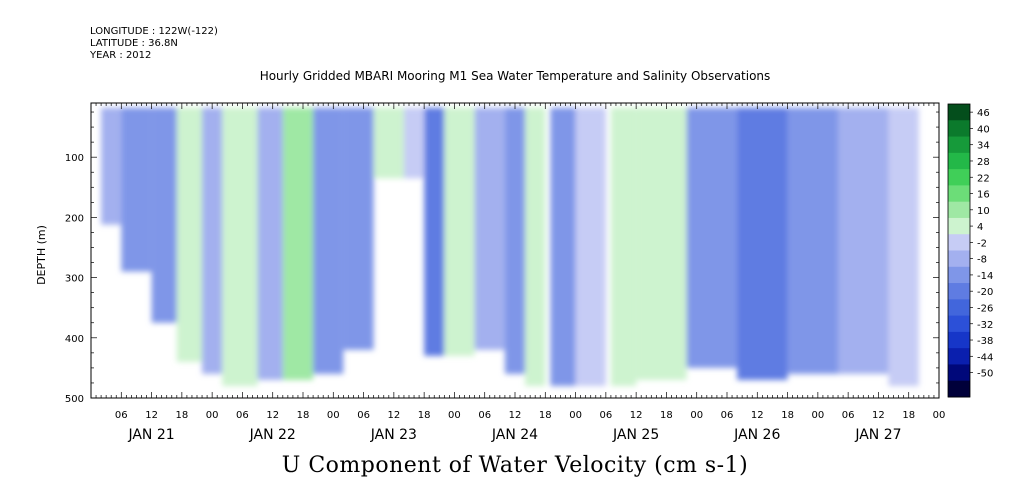  I want to click on x-day-label: JAN 25, so click(635, 435).